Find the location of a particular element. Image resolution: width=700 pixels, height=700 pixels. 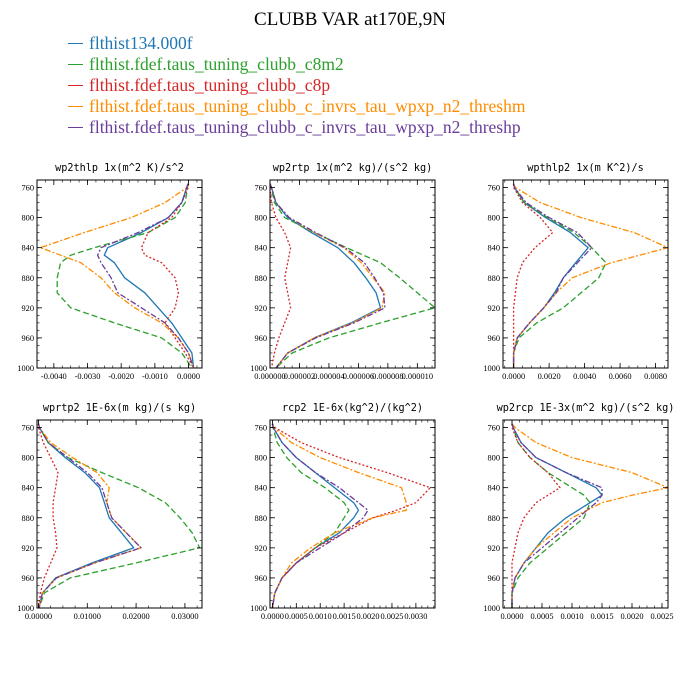

legend-label: flthist134.000f is located at coordinates (141, 43).